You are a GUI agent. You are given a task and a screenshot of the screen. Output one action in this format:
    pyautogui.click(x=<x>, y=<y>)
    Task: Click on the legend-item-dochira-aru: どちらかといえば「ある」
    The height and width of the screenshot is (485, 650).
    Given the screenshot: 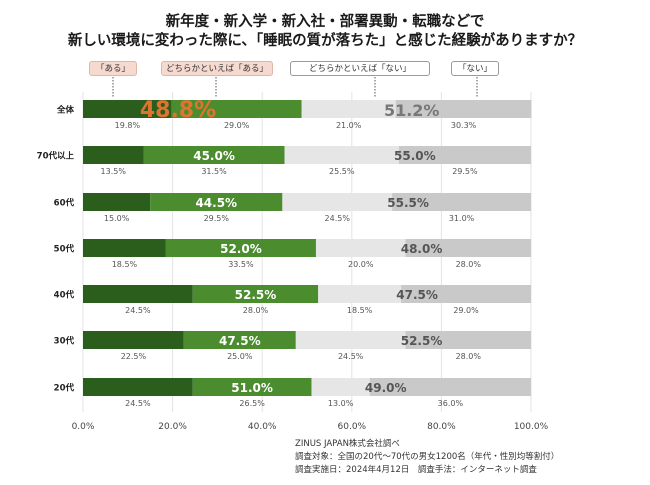 What is the action you would take?
    pyautogui.click(x=217, y=68)
    